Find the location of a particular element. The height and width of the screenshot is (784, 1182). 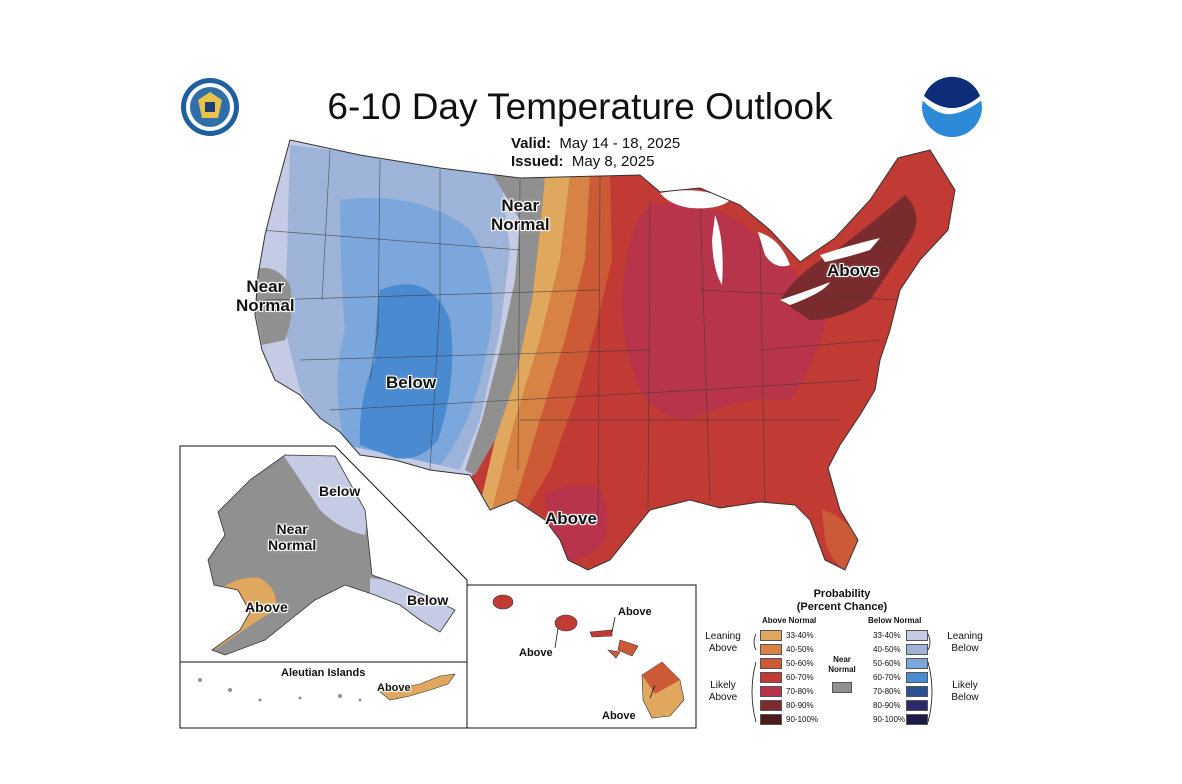

label-north-near: Near Normal is located at coordinates (520, 215).